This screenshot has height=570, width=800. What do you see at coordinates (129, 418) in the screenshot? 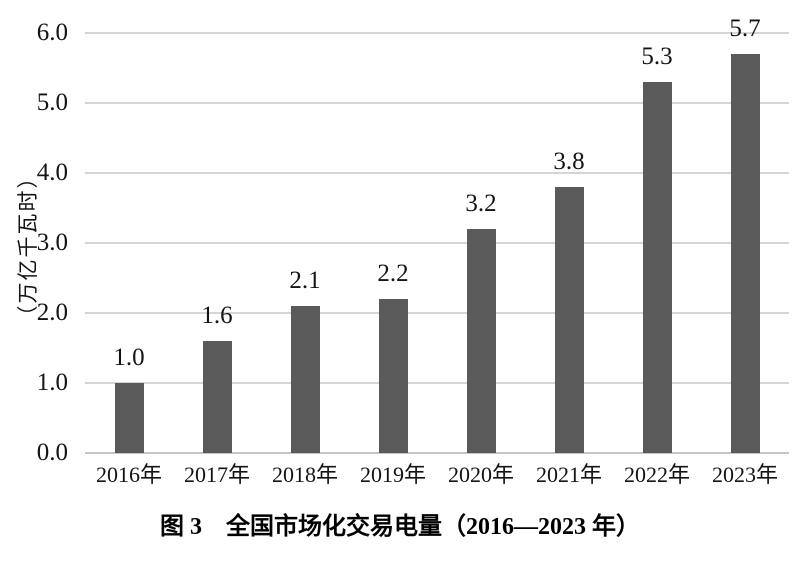
I see `bar-2016年` at bounding box center [129, 418].